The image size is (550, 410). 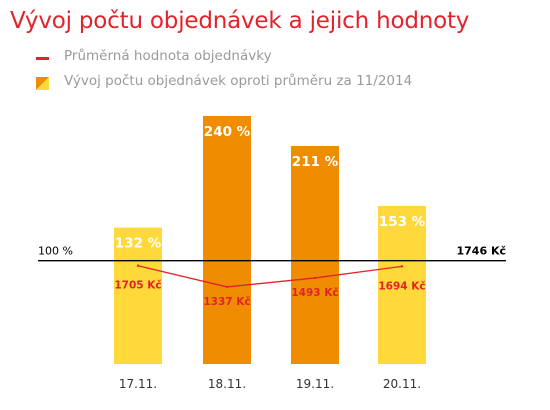 I want to click on legend-line-swatch, so click(x=42, y=58).